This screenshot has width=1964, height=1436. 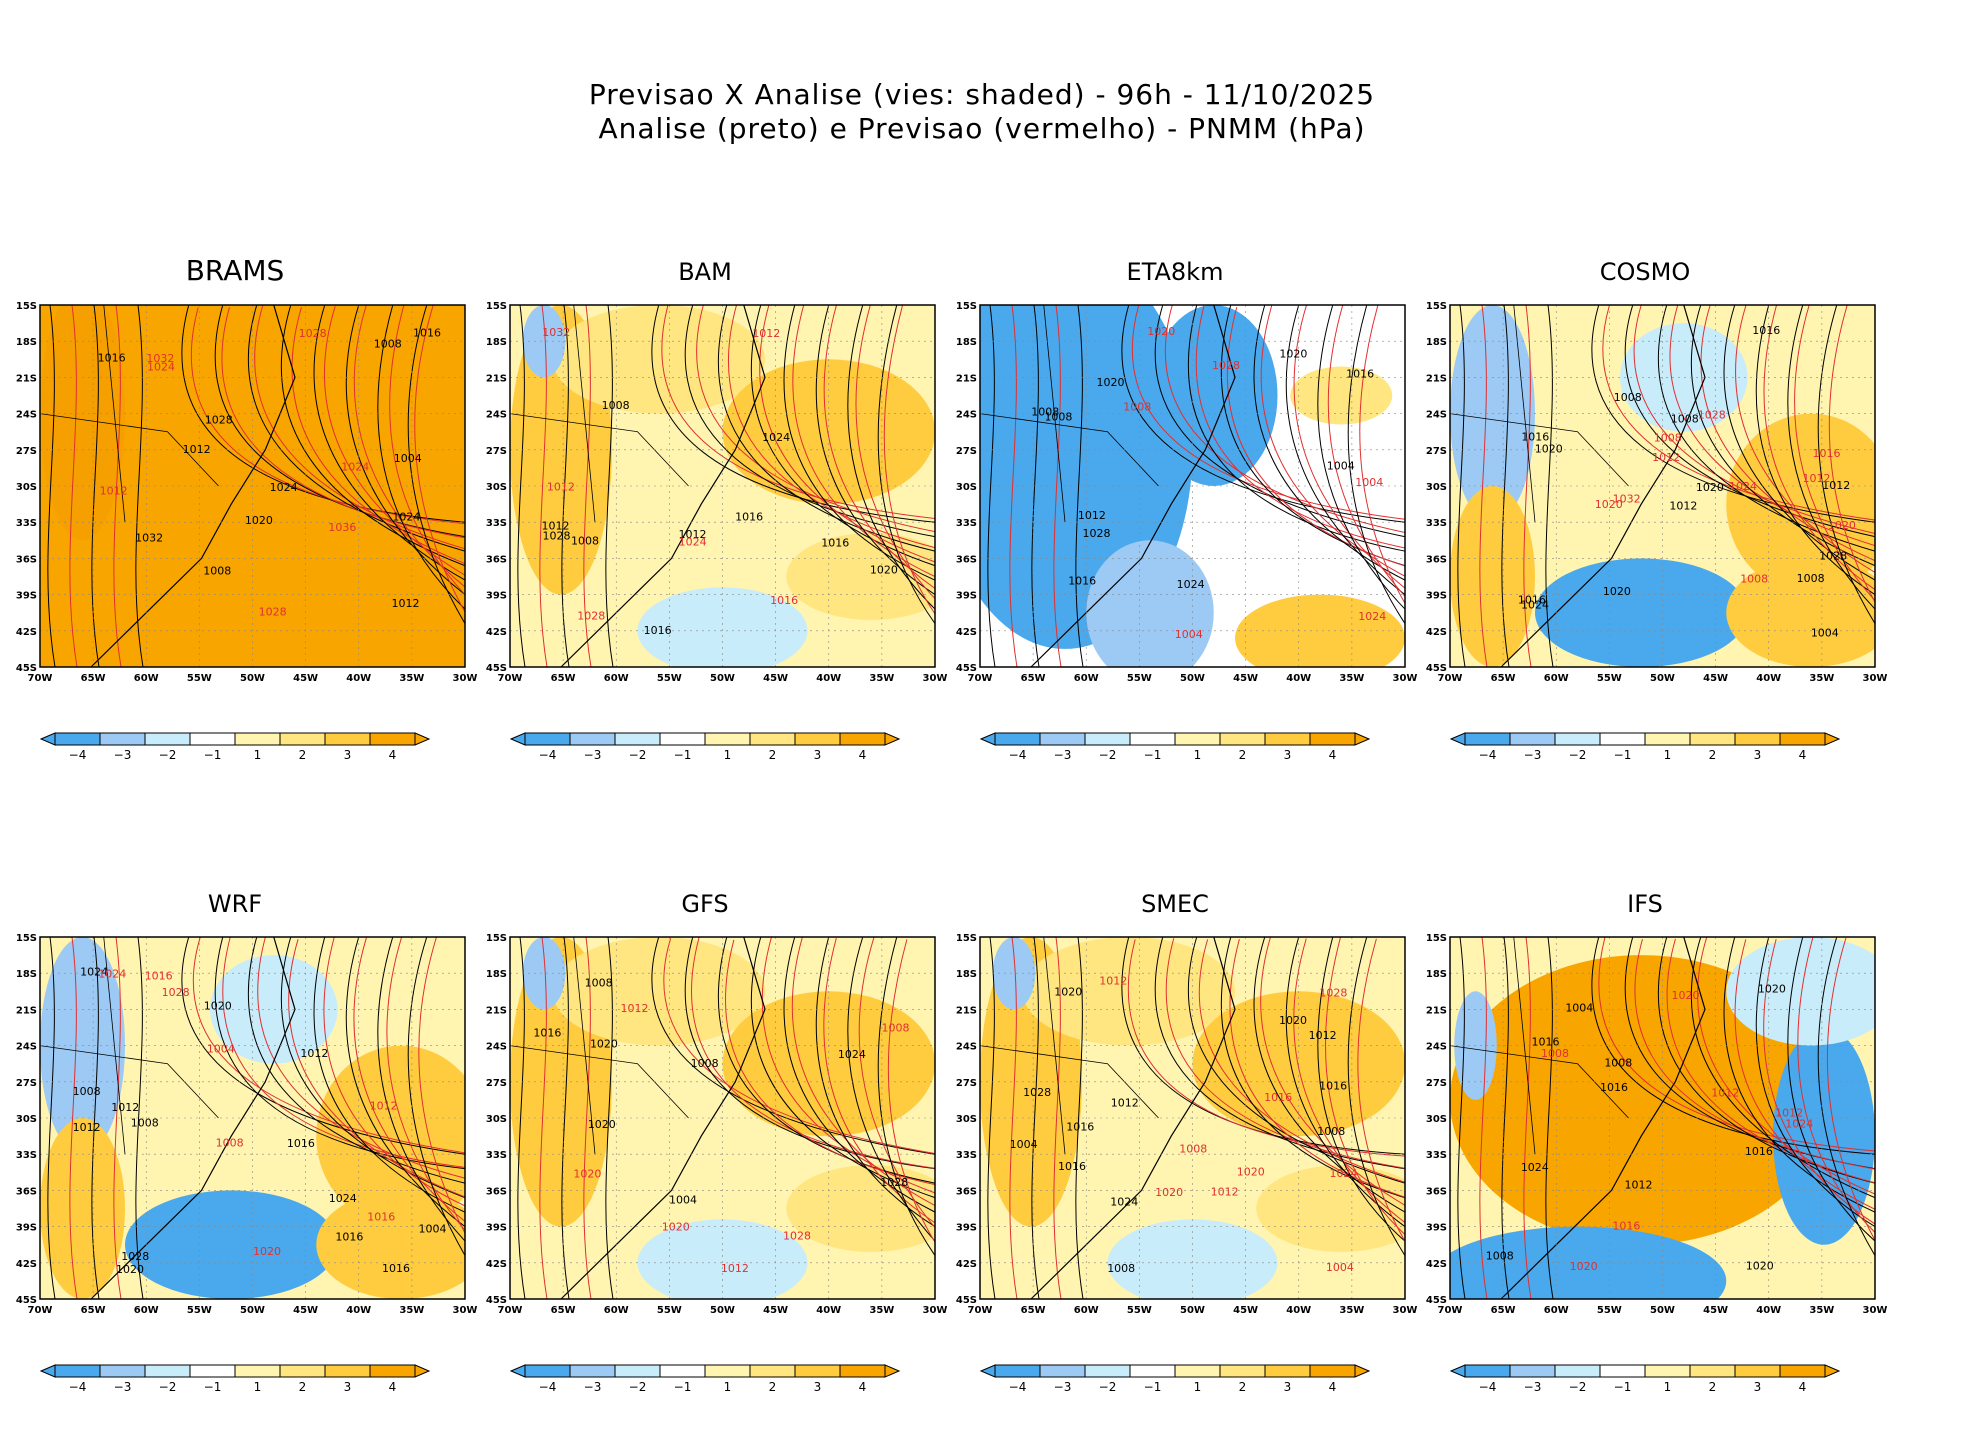 I want to click on lon-tick-label: 45W, so click(x=305, y=1310).